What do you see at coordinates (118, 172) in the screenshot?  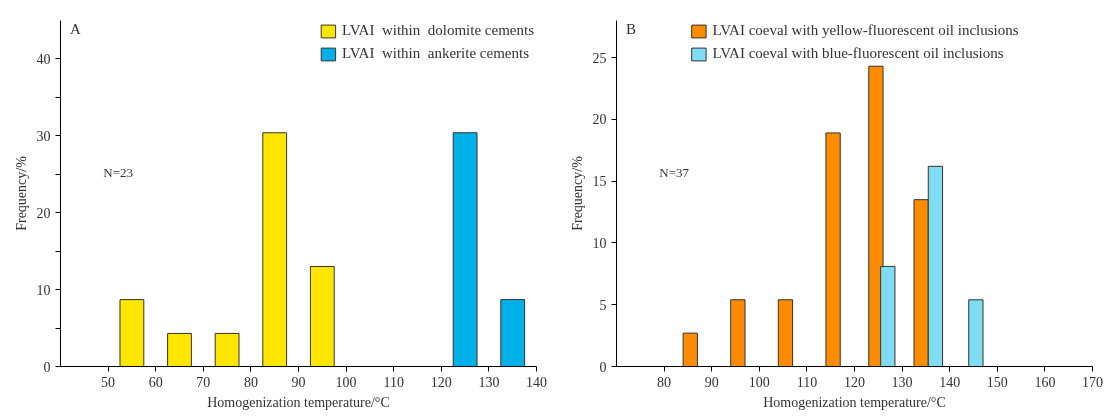 I see `annotation: N=23` at bounding box center [118, 172].